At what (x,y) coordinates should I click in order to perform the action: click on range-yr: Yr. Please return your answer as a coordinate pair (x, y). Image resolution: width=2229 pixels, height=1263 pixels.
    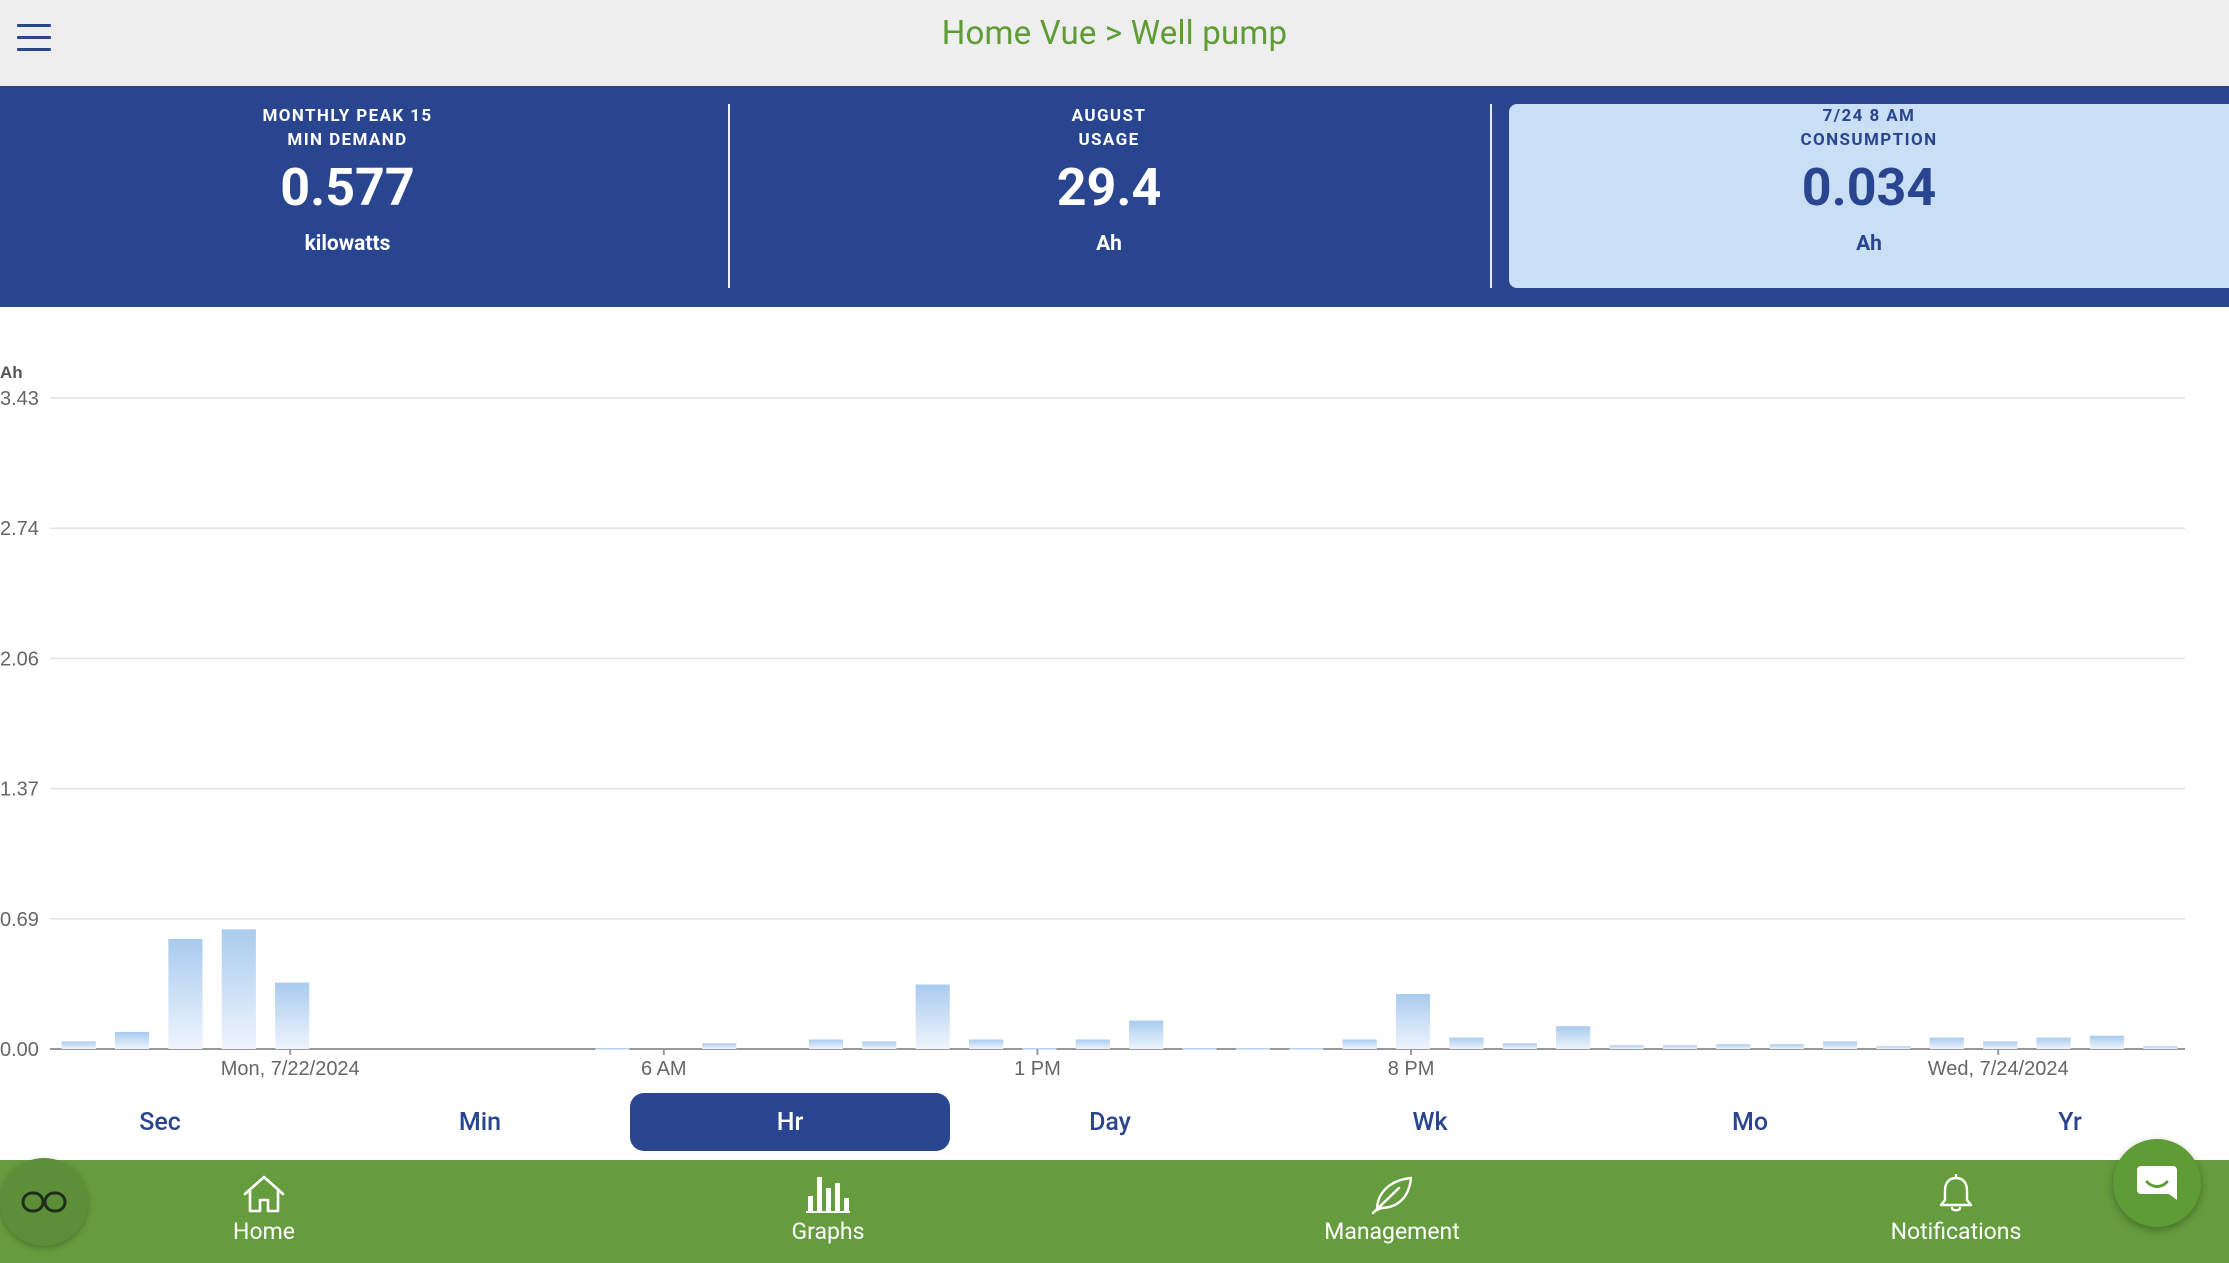
    Looking at the image, I should click on (2070, 1122).